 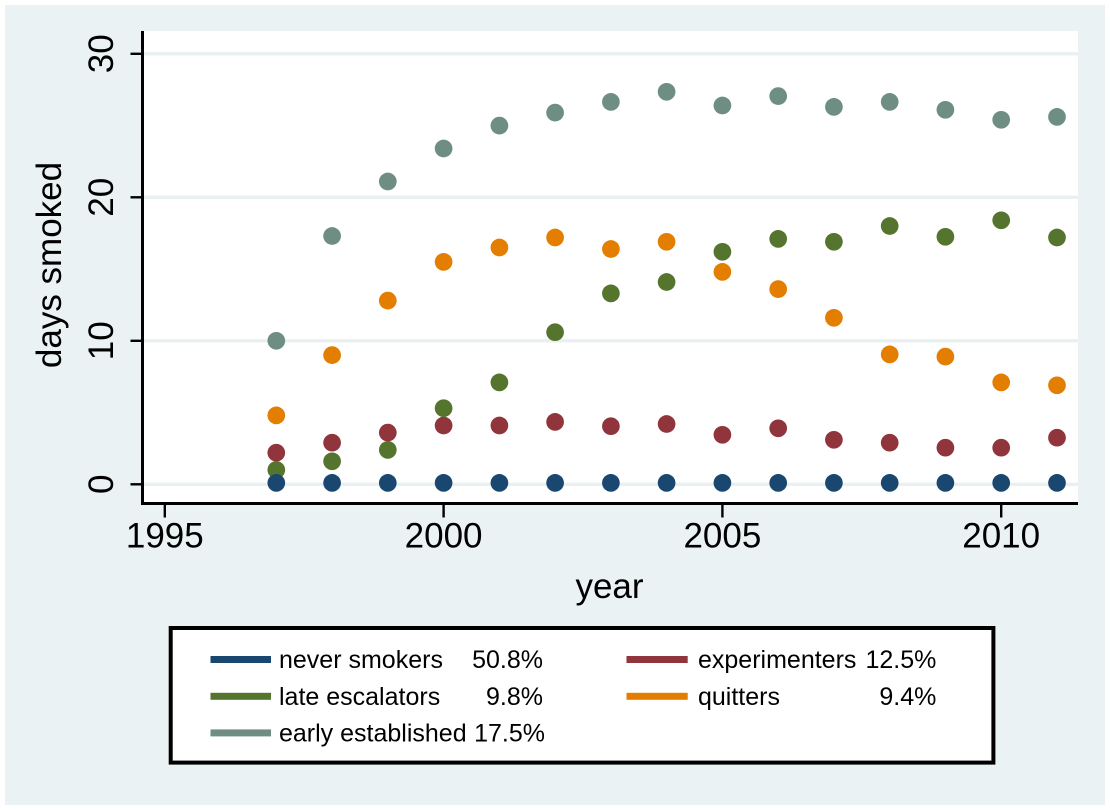 I want to click on svg-text: 30, so click(x=101, y=53).